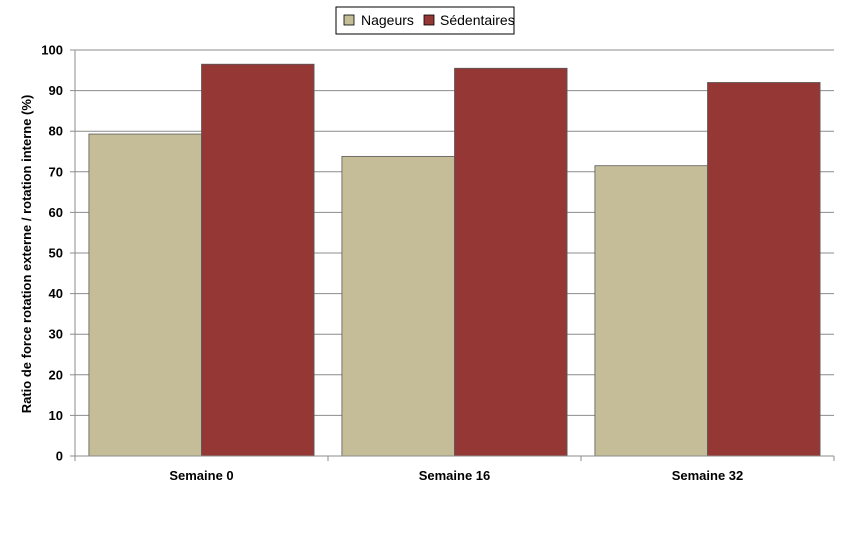 Image resolution: width=850 pixels, height=551 pixels. Describe the element at coordinates (56, 253) in the screenshot. I see `y-tick-label: 50` at that location.